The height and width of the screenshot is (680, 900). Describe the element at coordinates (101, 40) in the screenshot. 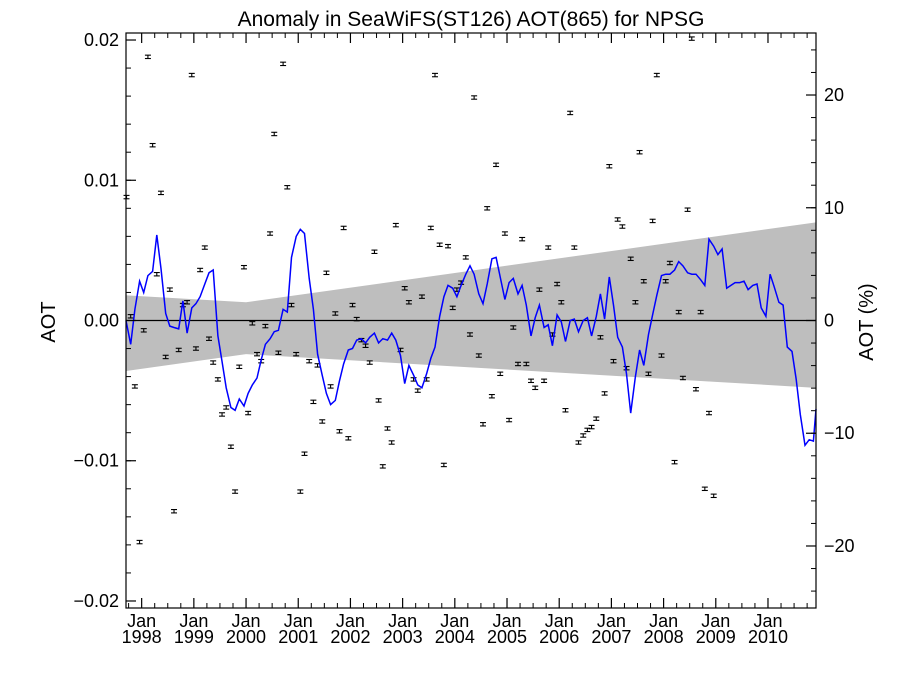

I see `y-tick-label-left: 0.02` at that location.